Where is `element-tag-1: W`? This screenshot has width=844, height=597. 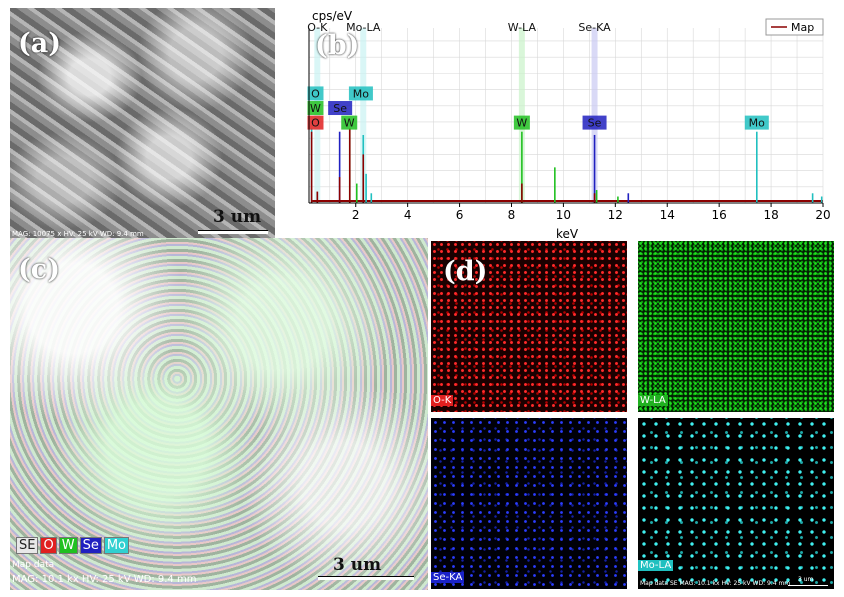
element-tag-1: W is located at coordinates (315, 108).